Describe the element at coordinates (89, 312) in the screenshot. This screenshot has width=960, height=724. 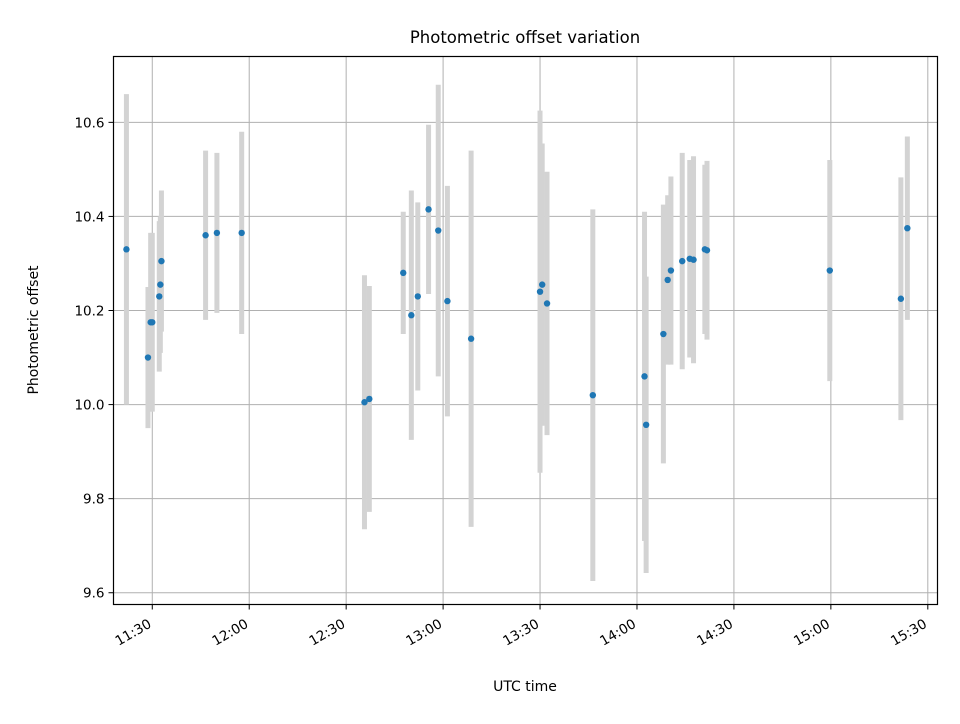
I see `y-tick-label: 10.2` at that location.